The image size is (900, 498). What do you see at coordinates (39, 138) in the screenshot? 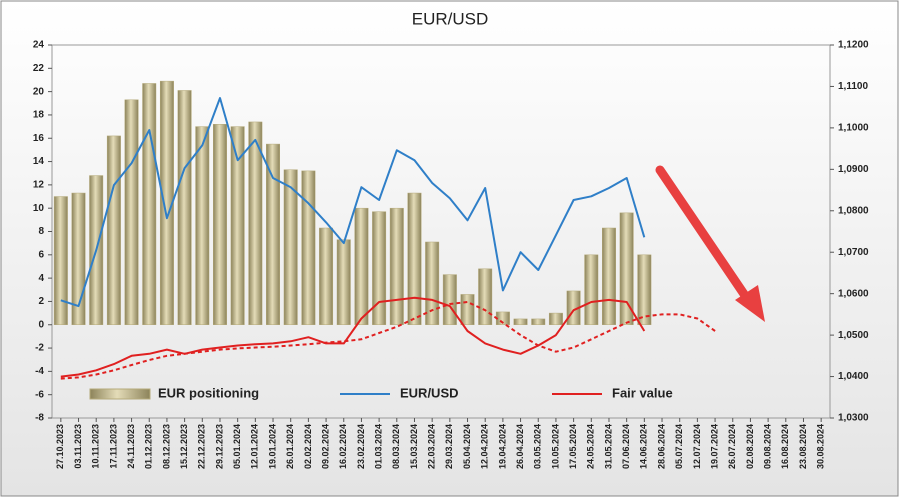
I see `y-tick-label: 16` at bounding box center [39, 138].